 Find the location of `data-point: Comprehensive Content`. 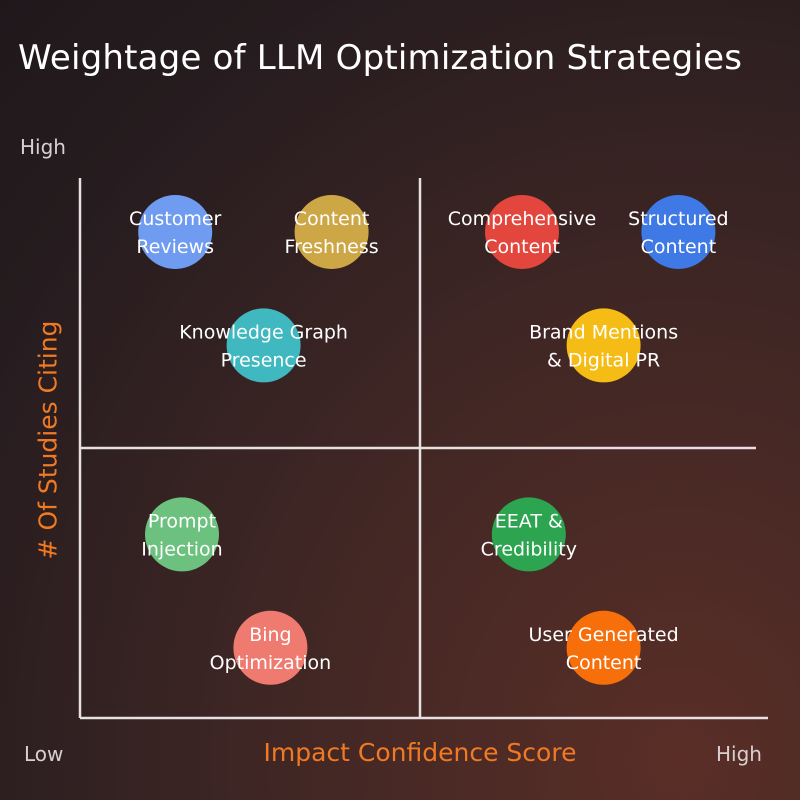

data-point: Comprehensive Content is located at coordinates (522, 232).